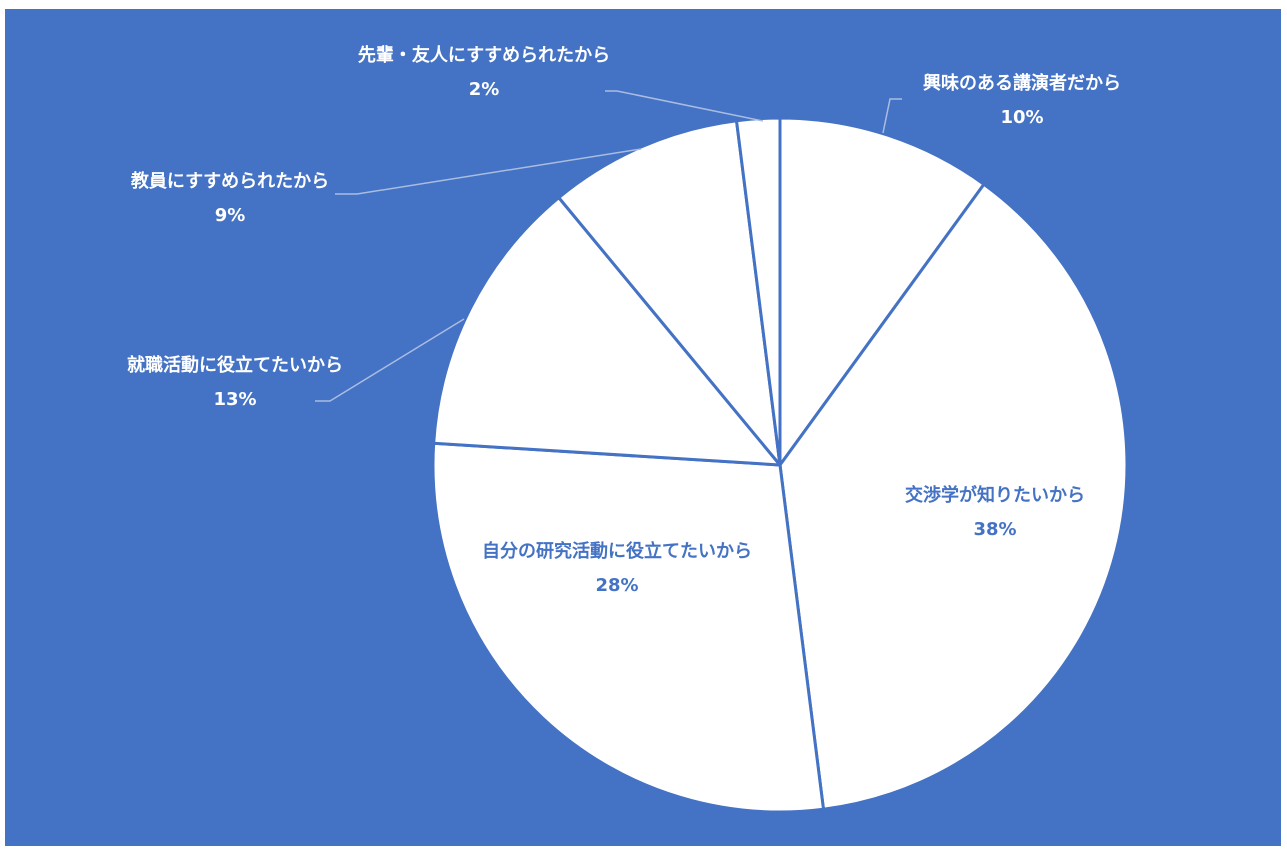 This screenshot has height=851, width=1287. I want to click on slice-label-learn-negotiation: 交渉学が知りたいから, so click(995, 495).